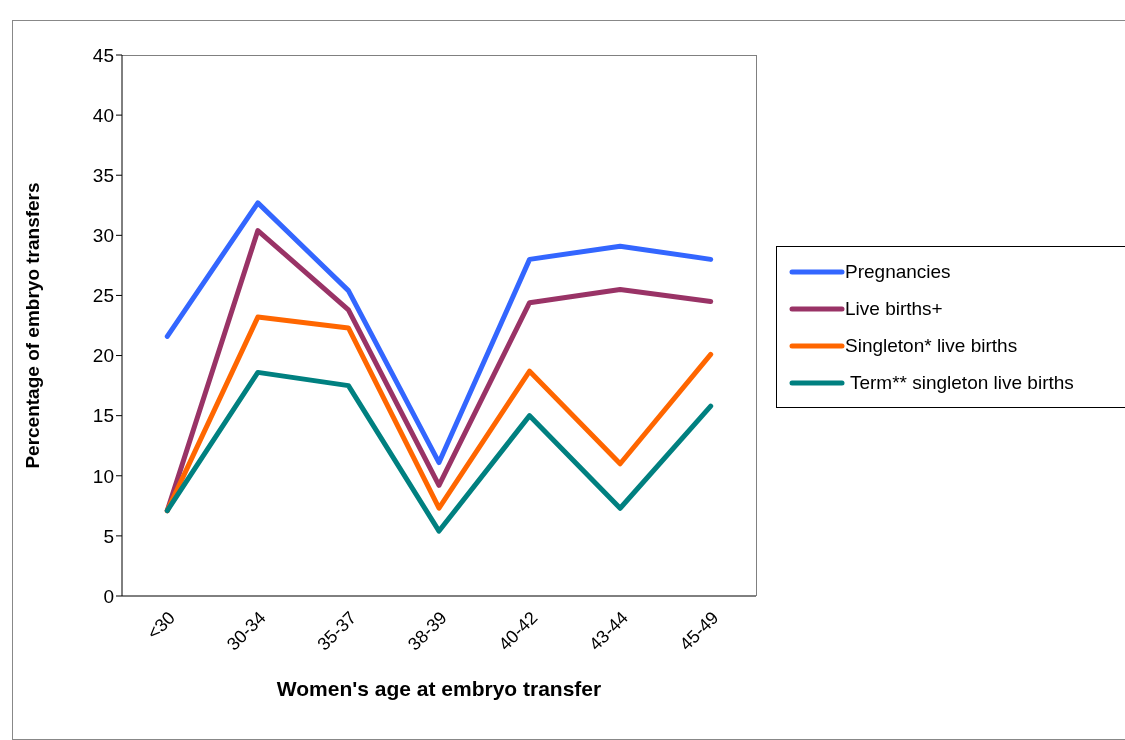 Image resolution: width=1125 pixels, height=740 pixels. What do you see at coordinates (894, 308) in the screenshot?
I see `legend-label: Live births+` at bounding box center [894, 308].